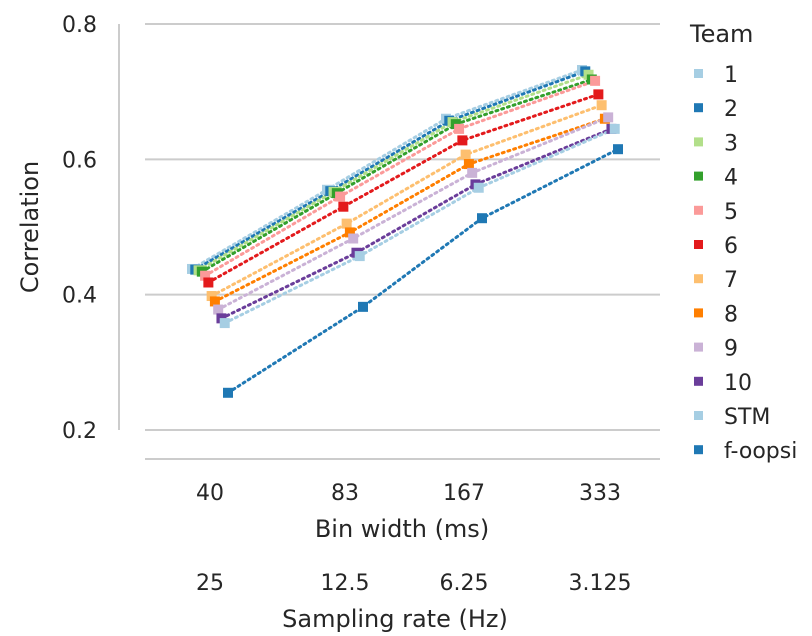 This screenshot has width=812, height=636. What do you see at coordinates (760, 451) in the screenshot?
I see `legend-label: f-oopsi` at bounding box center [760, 451].